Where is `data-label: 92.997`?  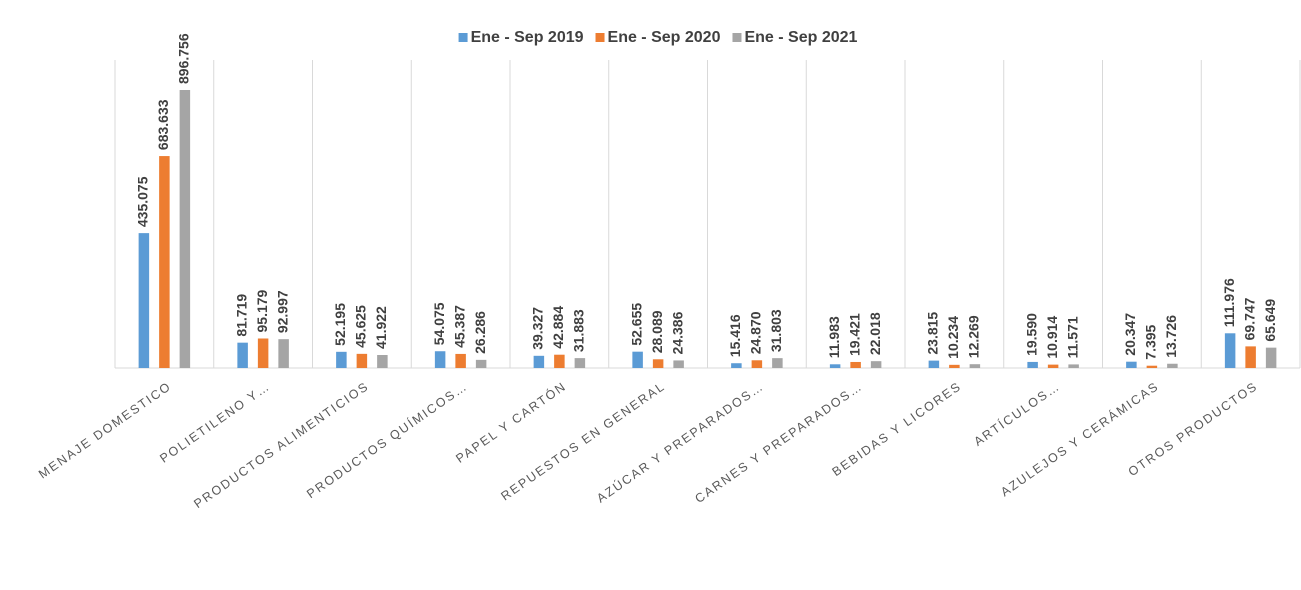
data-label: 92.997 is located at coordinates (282, 311).